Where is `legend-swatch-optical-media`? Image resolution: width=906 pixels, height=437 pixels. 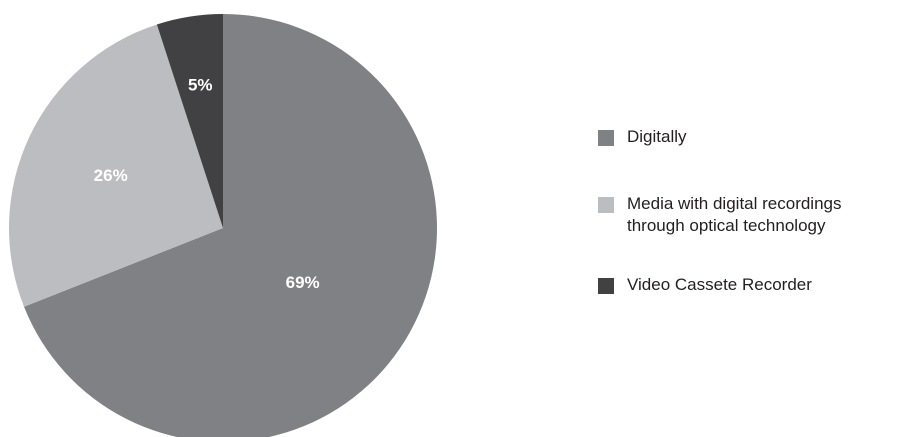 legend-swatch-optical-media is located at coordinates (606, 205).